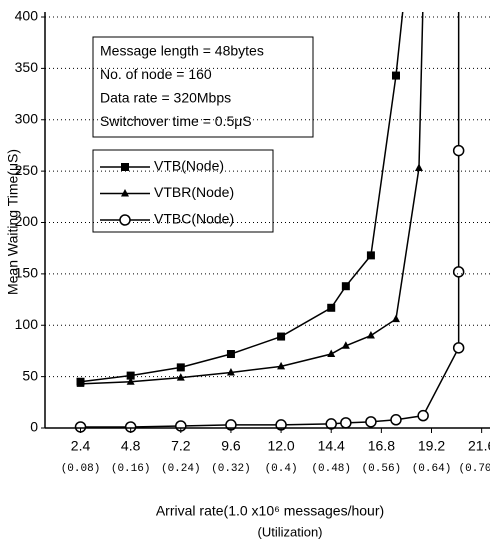 This screenshot has width=490, height=541. I want to click on x-tick-sublabel: (0.56), so click(382, 469).